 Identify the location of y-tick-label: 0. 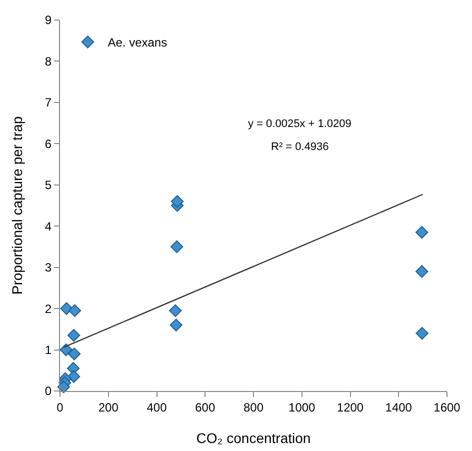
(48, 391).